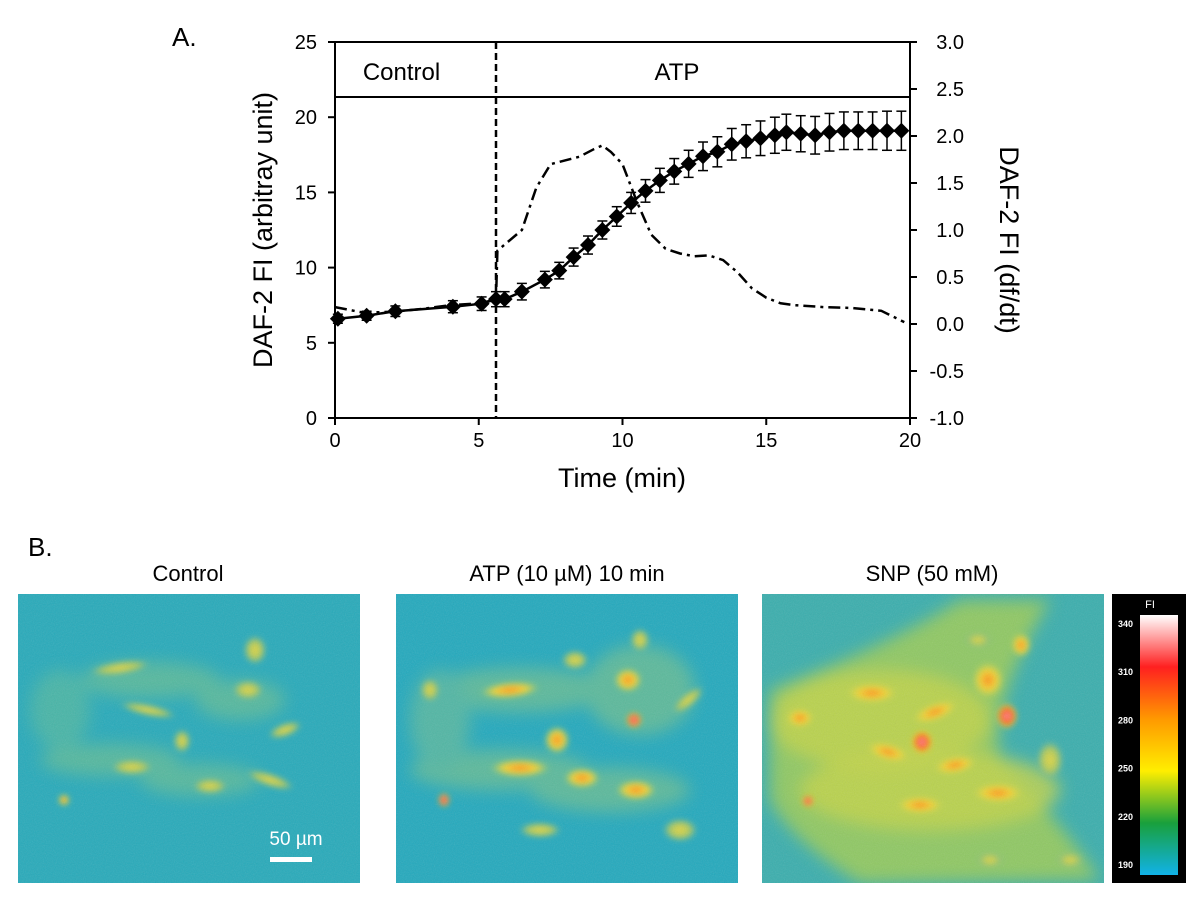 Image resolution: width=1200 pixels, height=898 pixels. I want to click on y-tick-label: 10, so click(306, 269).